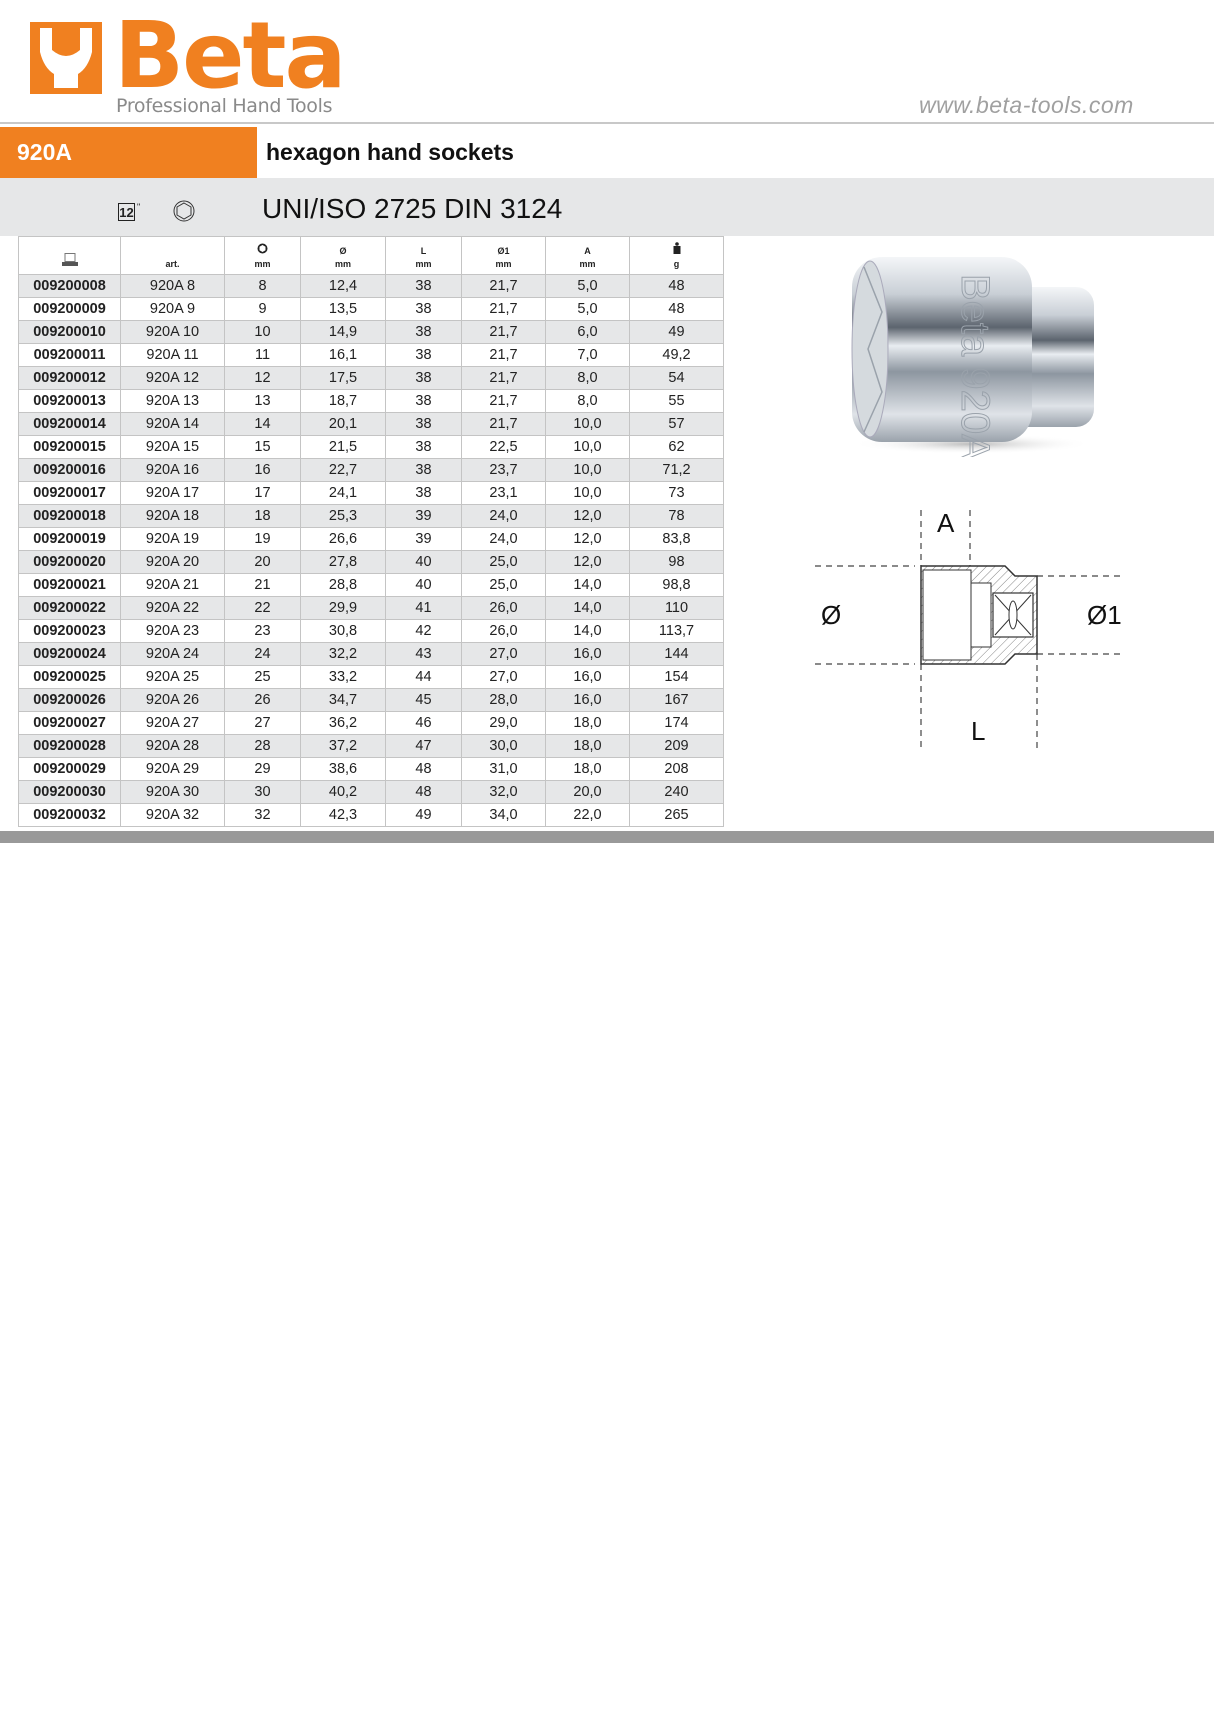  I want to click on article-code-cell: 009200023, so click(69, 631).